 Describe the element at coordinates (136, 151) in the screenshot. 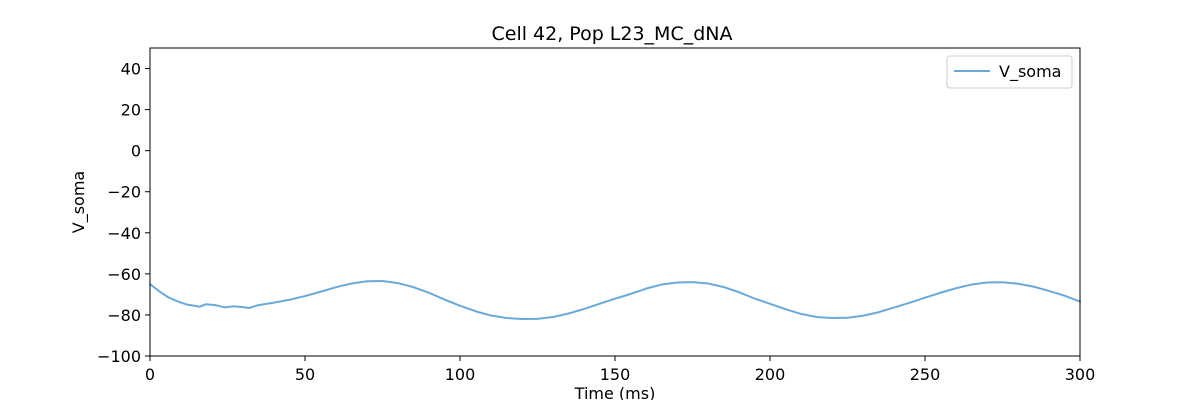

I see `y-tick-label: 0` at that location.